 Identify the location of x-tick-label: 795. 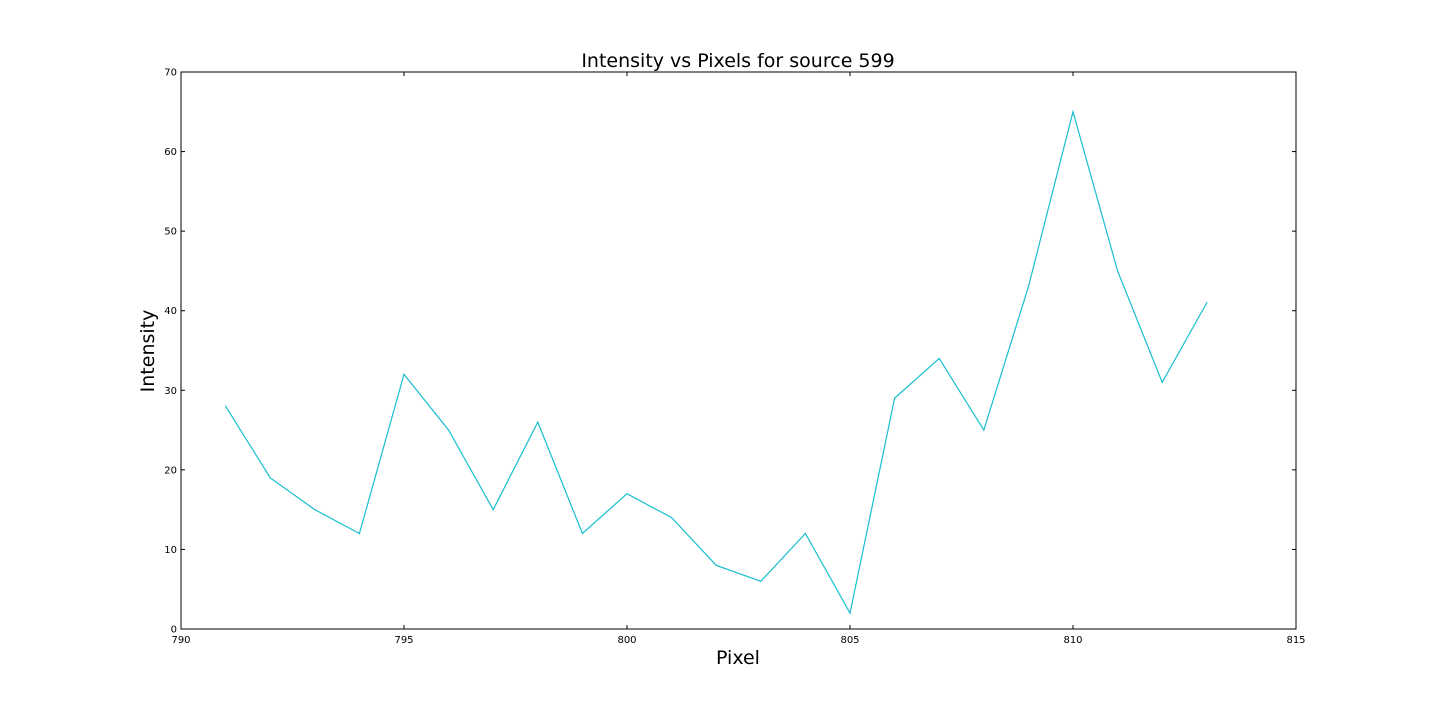
(403, 640).